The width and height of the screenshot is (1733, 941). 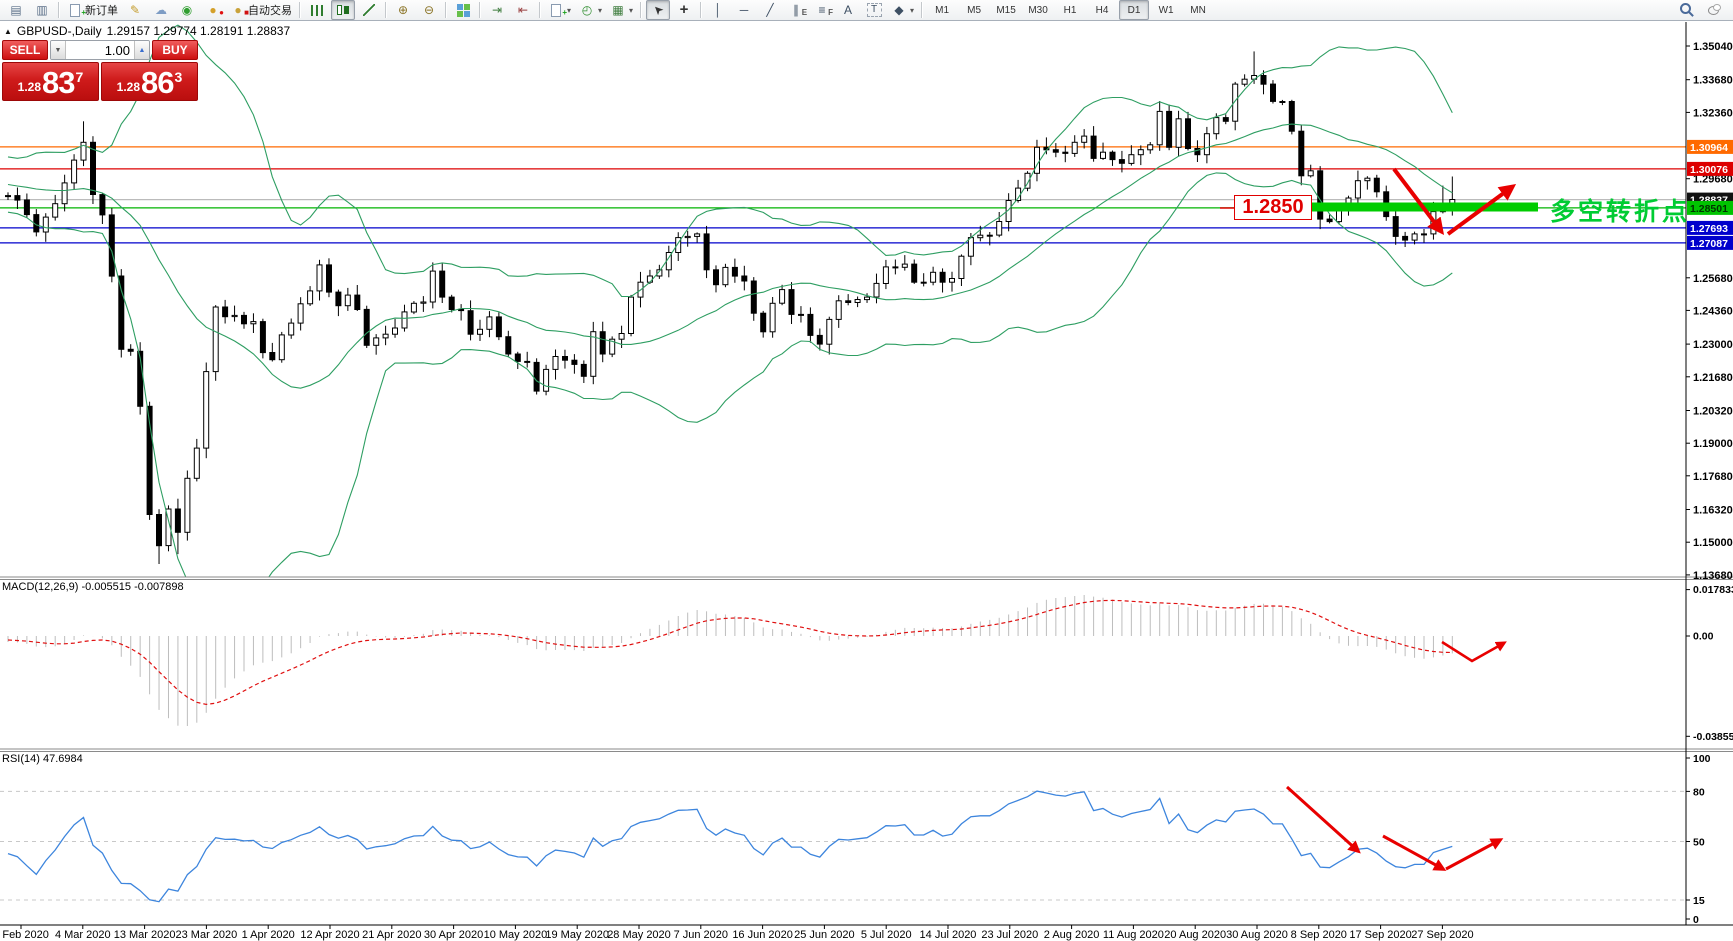 I want to click on svg-text: 30 Apr 2020, so click(x=453, y=935).